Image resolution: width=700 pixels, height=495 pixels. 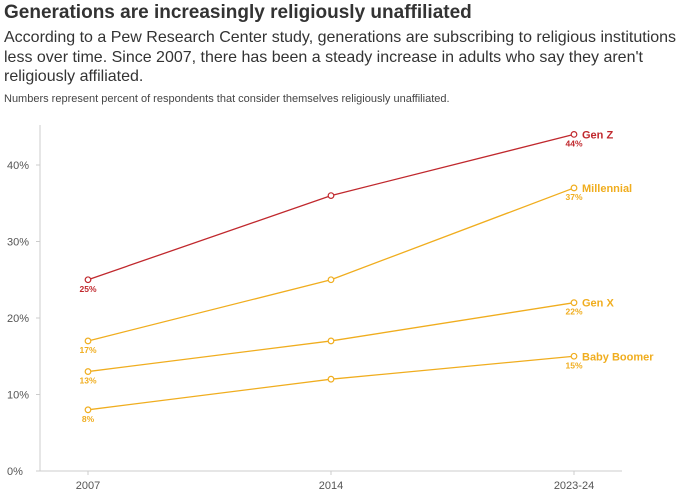 I want to click on x-tick-label: 2007, so click(x=88, y=486).